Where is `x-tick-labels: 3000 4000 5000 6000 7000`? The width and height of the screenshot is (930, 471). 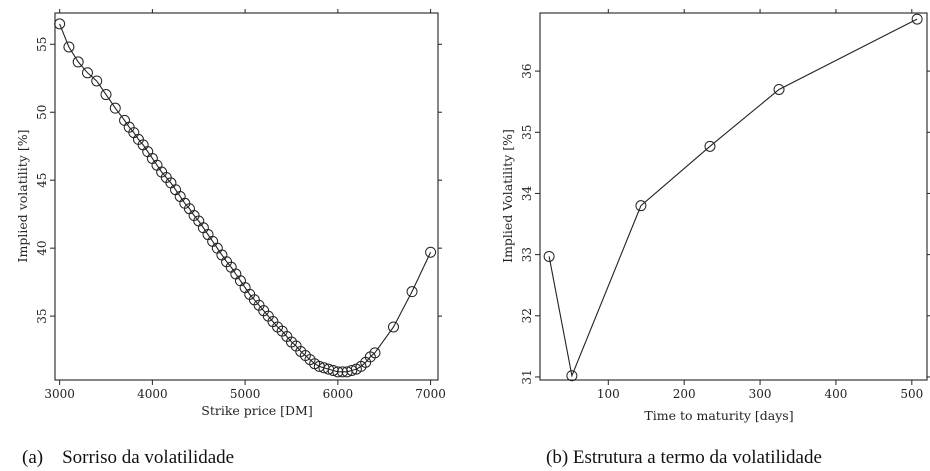 x-tick-labels: 3000 4000 5000 6000 7000 is located at coordinates (244, 394).